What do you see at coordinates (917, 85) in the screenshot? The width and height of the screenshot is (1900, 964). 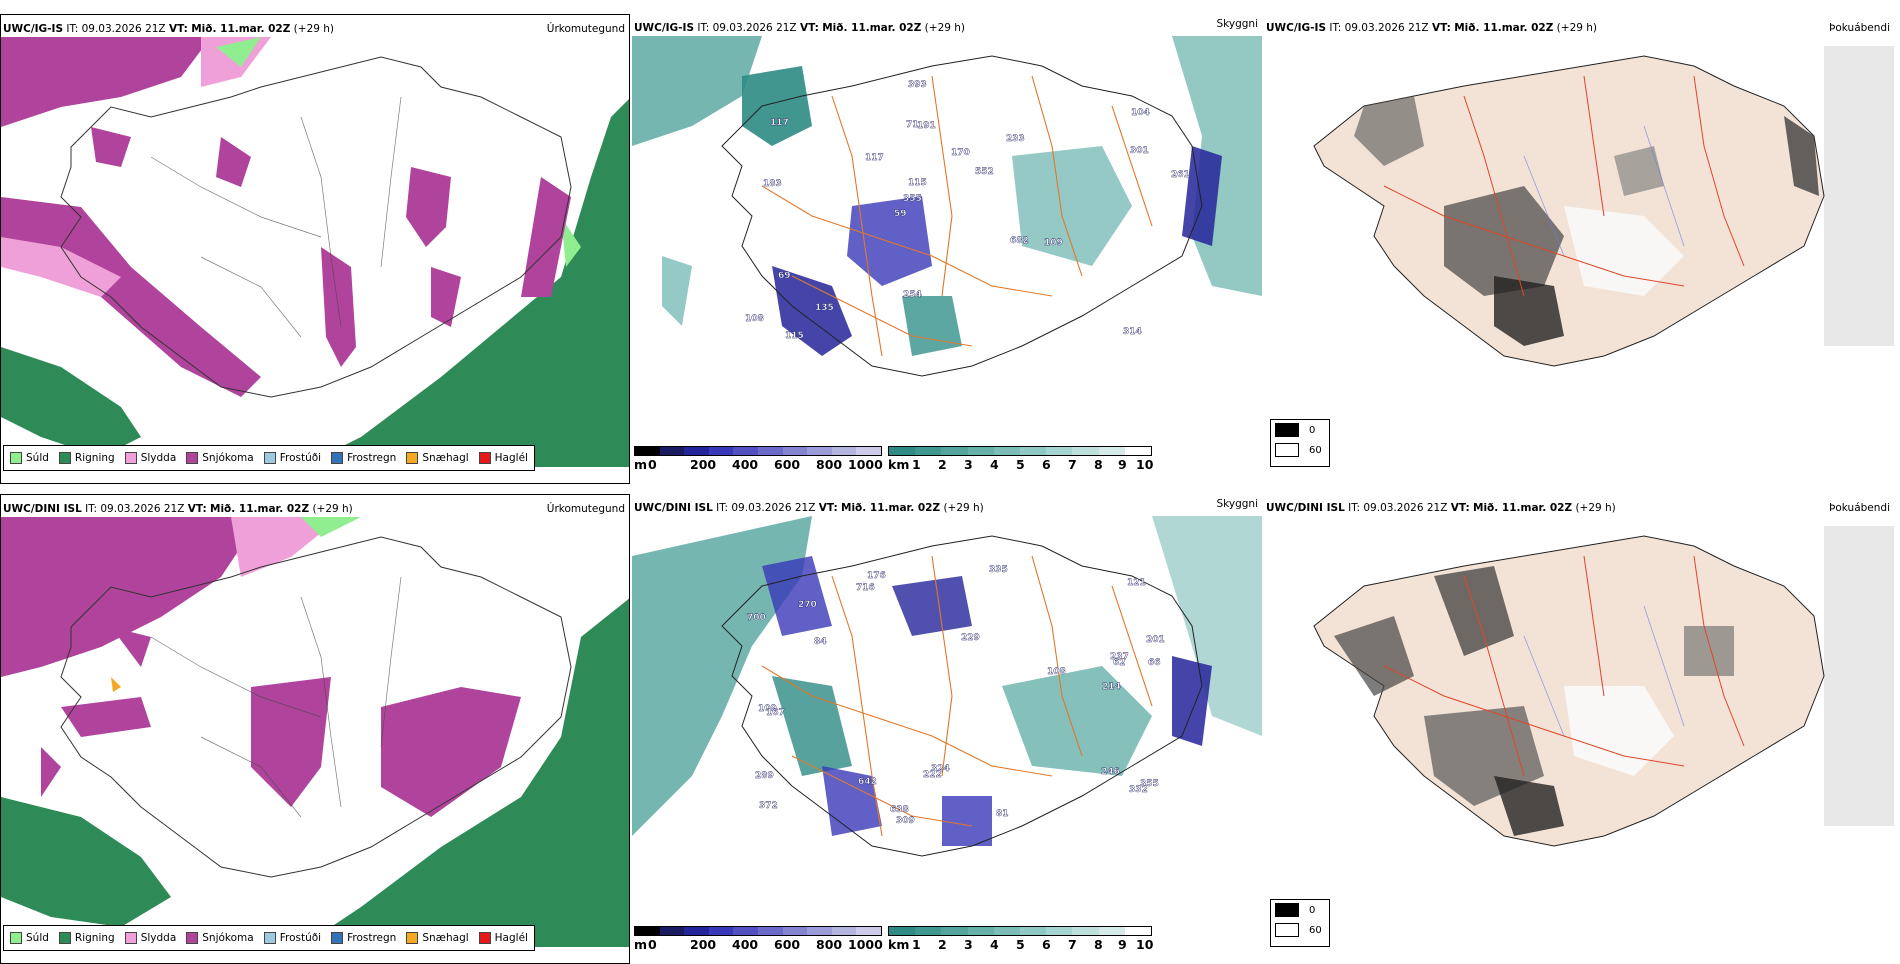 I see `ceiling-label: 393` at bounding box center [917, 85].